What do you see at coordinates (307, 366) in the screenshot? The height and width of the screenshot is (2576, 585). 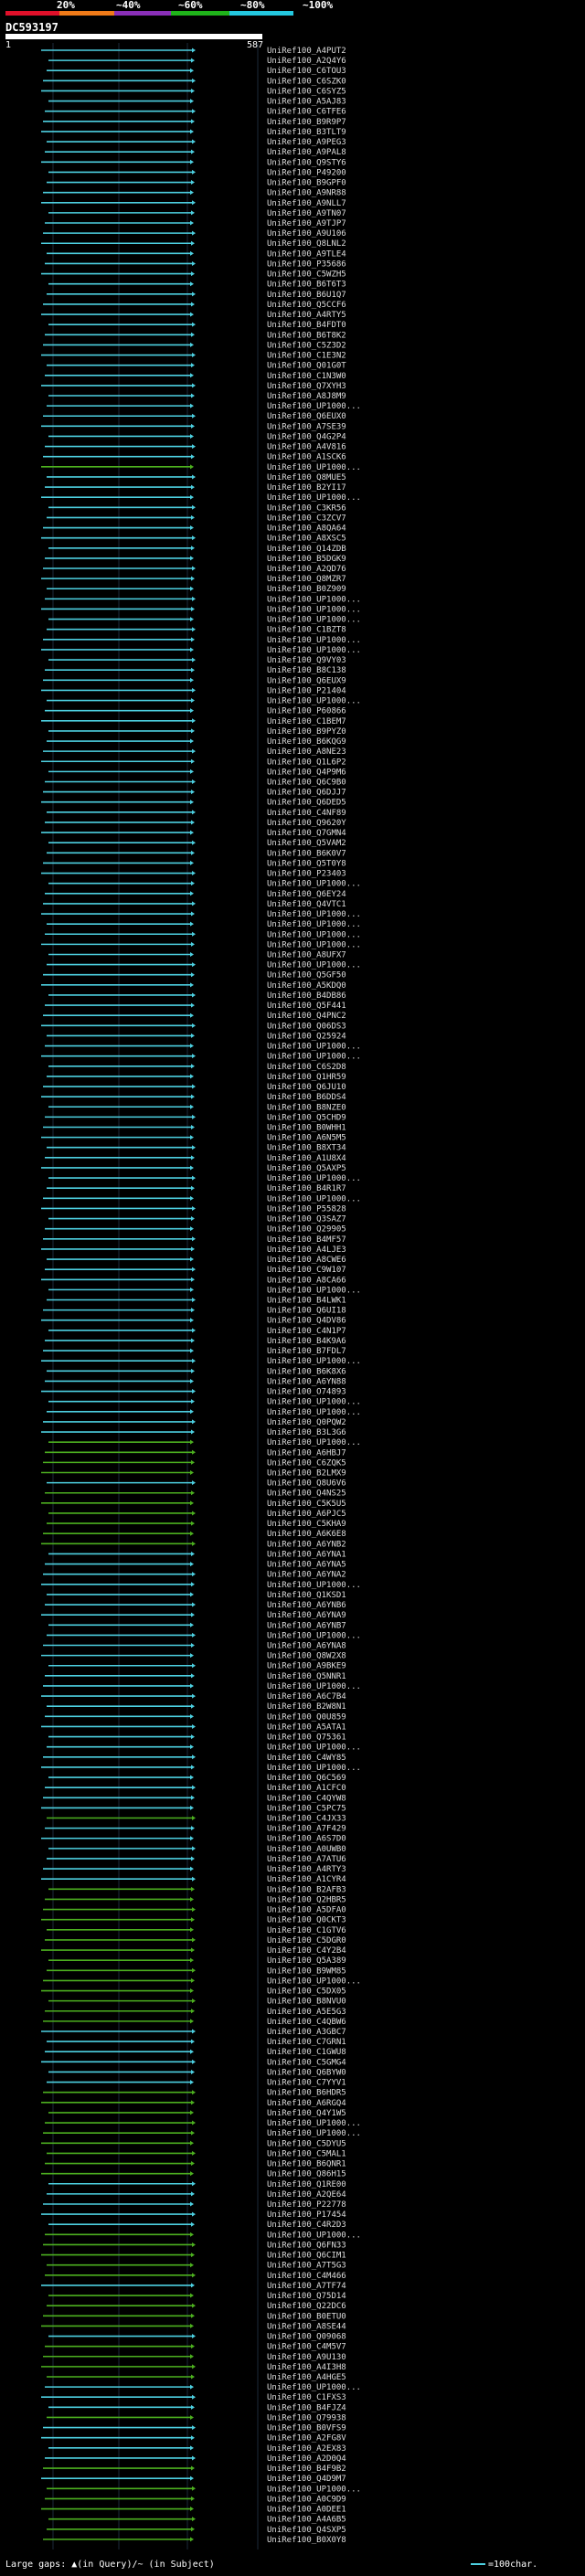 I see `hit-id-label: UniRef100_Q01G0T` at bounding box center [307, 366].